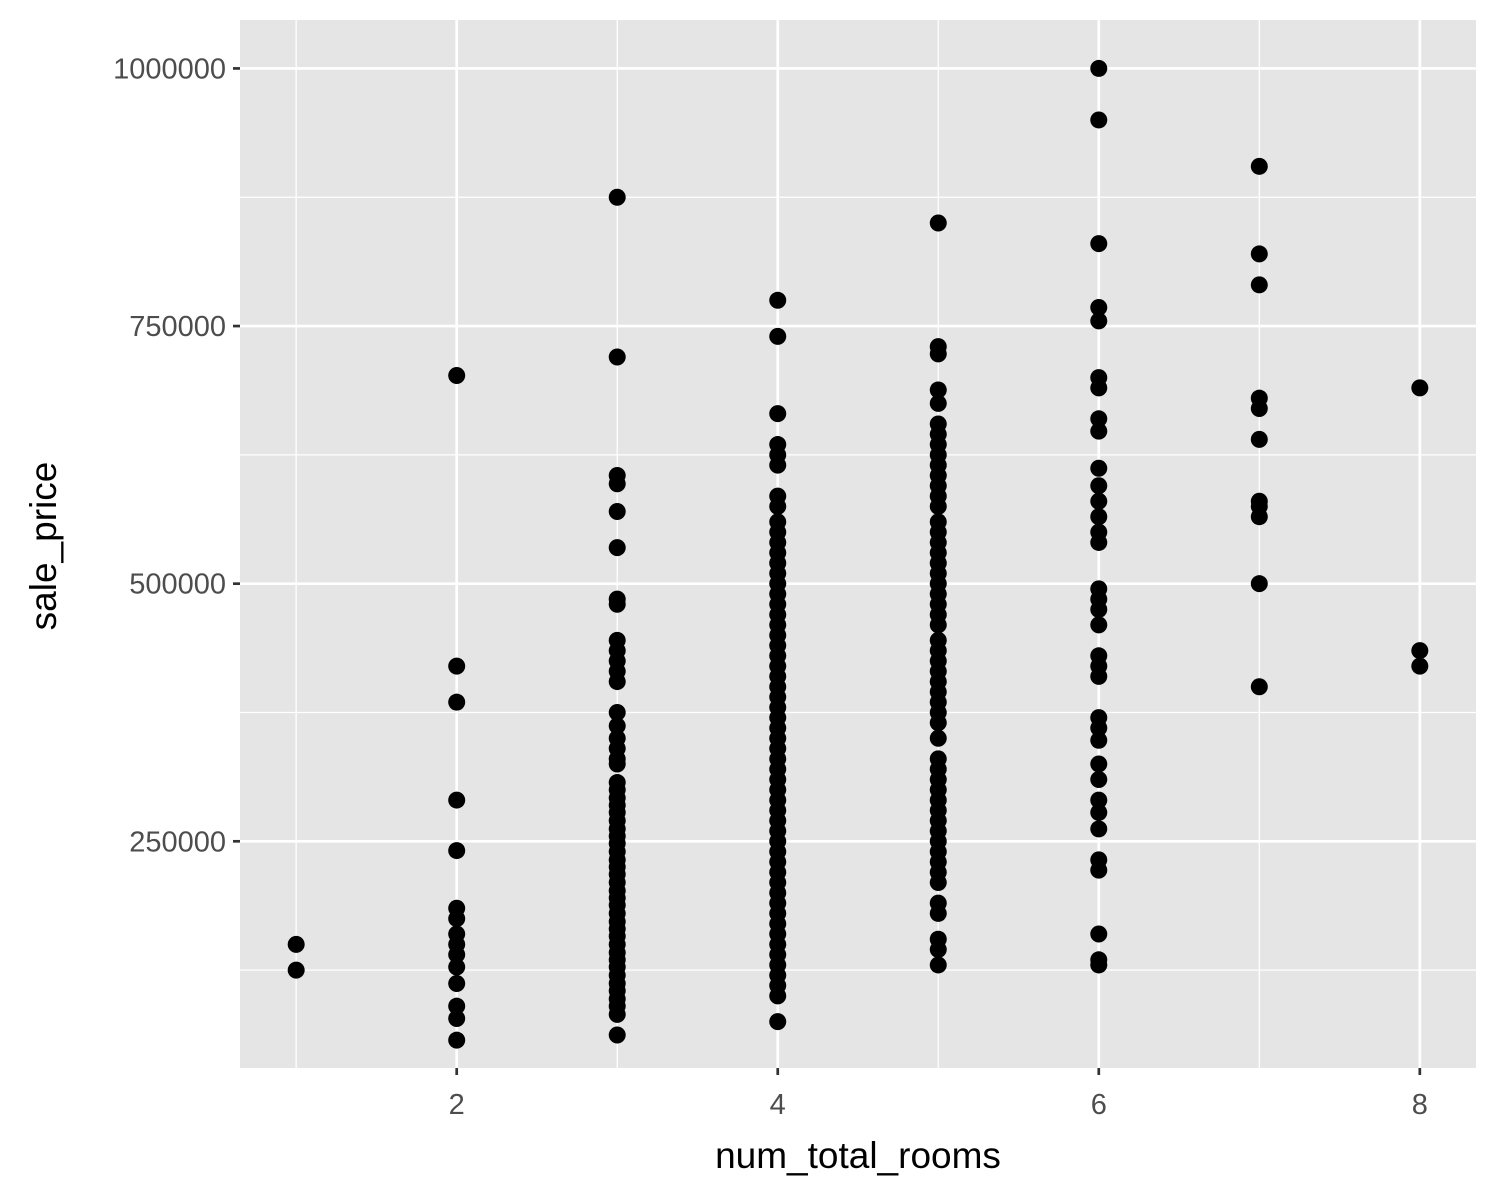 Image resolution: width=1500 pixels, height=1200 pixels. I want to click on x-tick-label: 4, so click(778, 1105).